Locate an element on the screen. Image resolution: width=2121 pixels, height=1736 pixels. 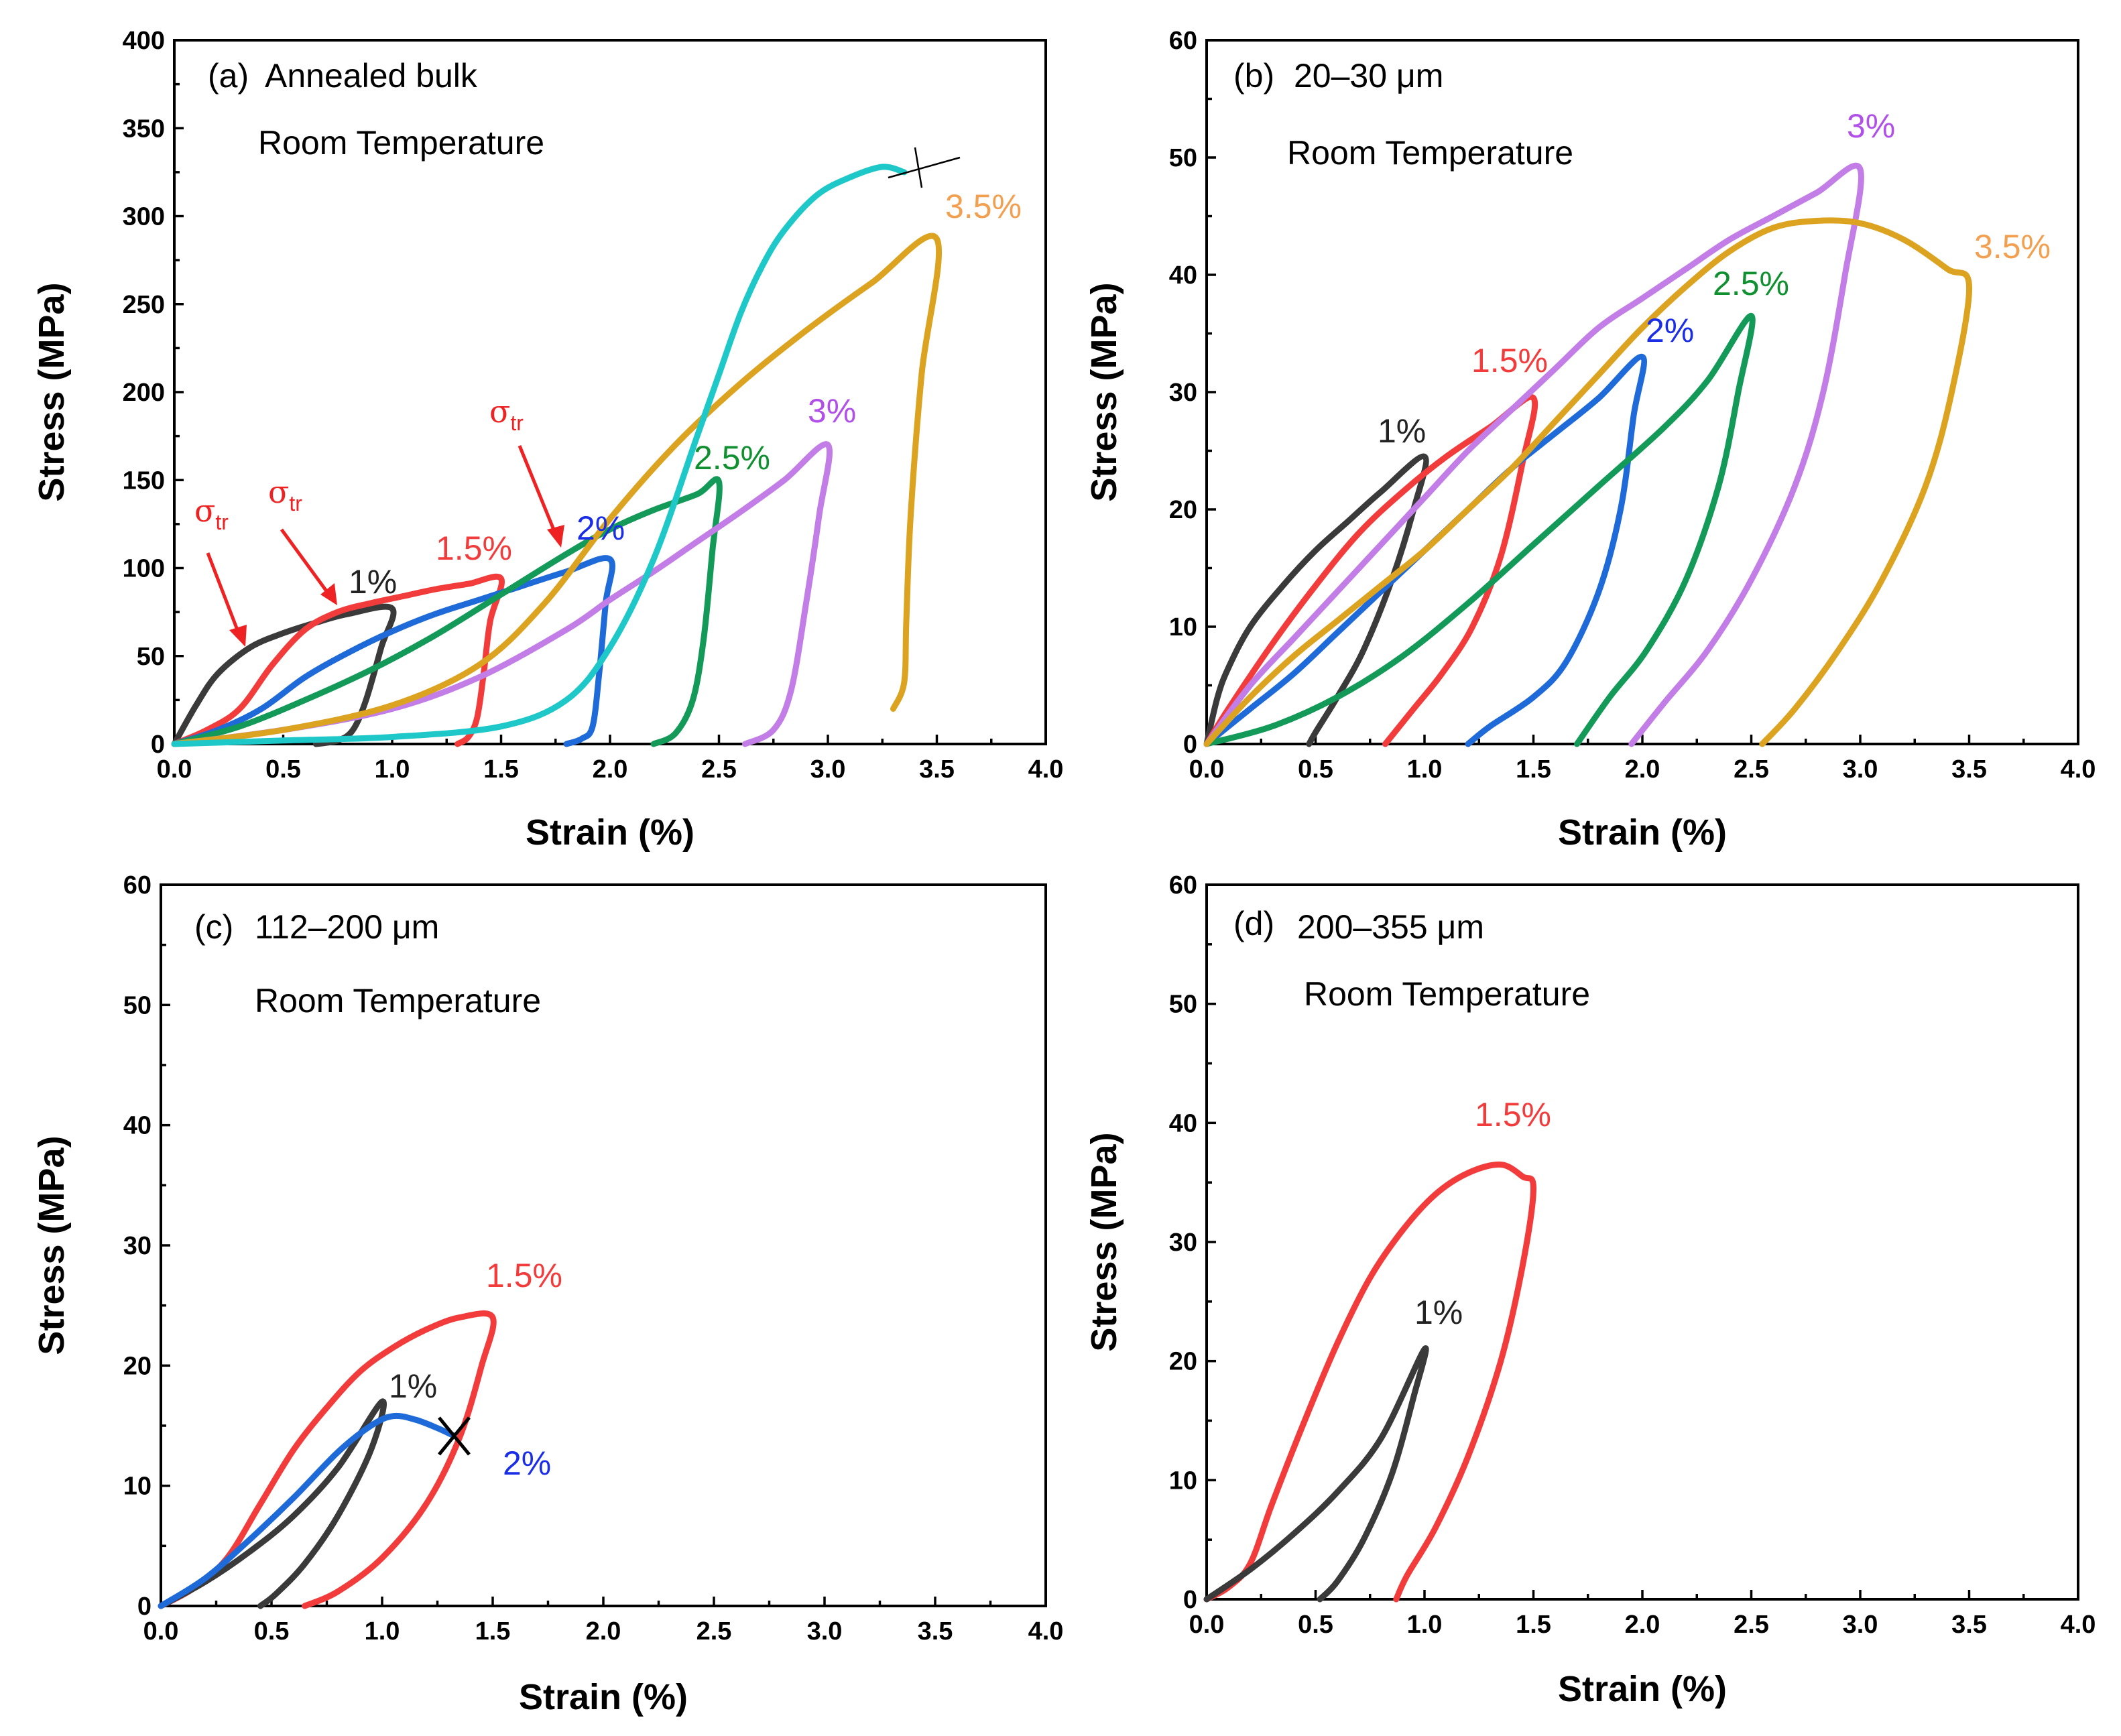
curve-a-3_5_ is located at coordinates (557, 490).